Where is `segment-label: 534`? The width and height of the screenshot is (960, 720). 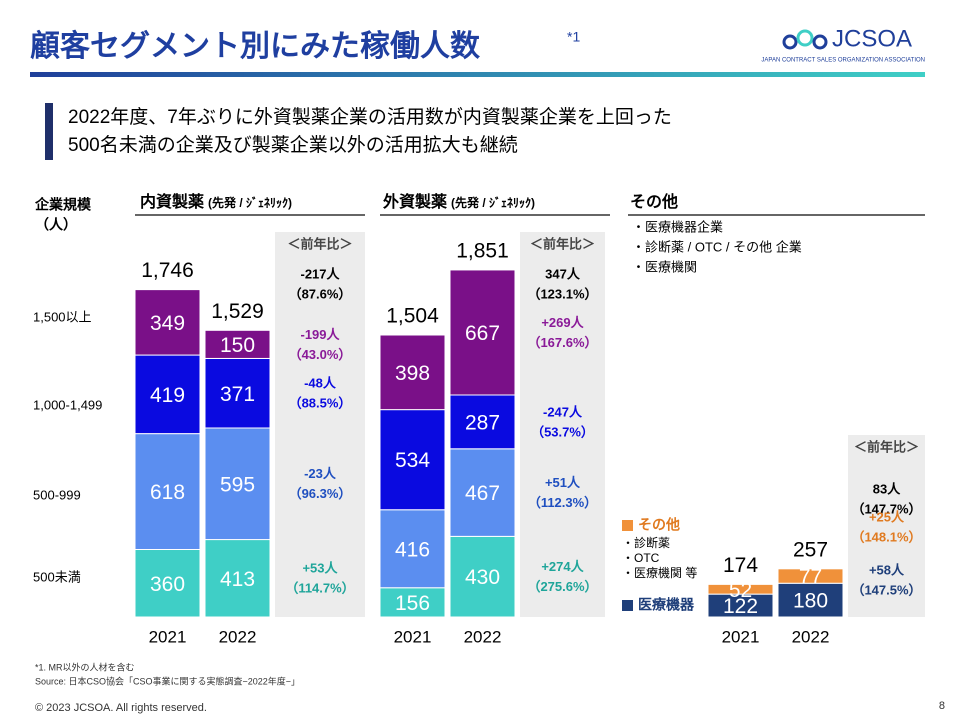 segment-label: 534 is located at coordinates (412, 460).